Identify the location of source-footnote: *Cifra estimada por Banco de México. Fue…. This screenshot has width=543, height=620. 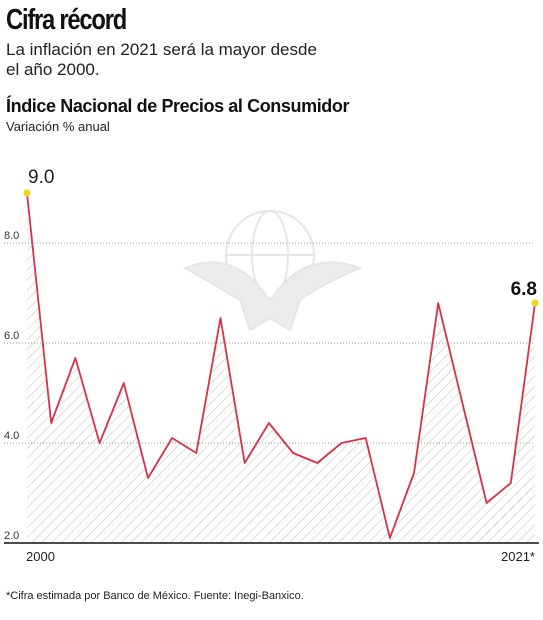
(155, 596).